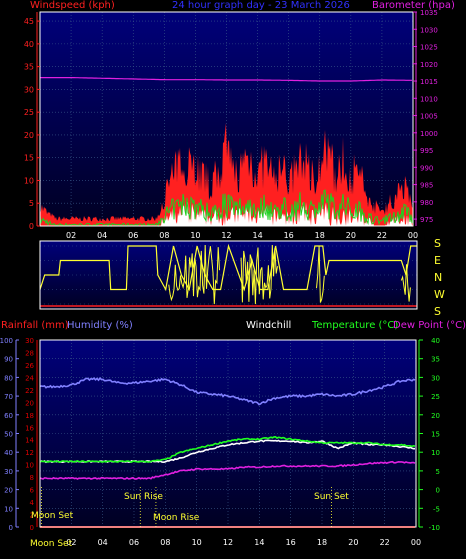  I want to click on rainfall-tick-label: 22, so click(29, 391).